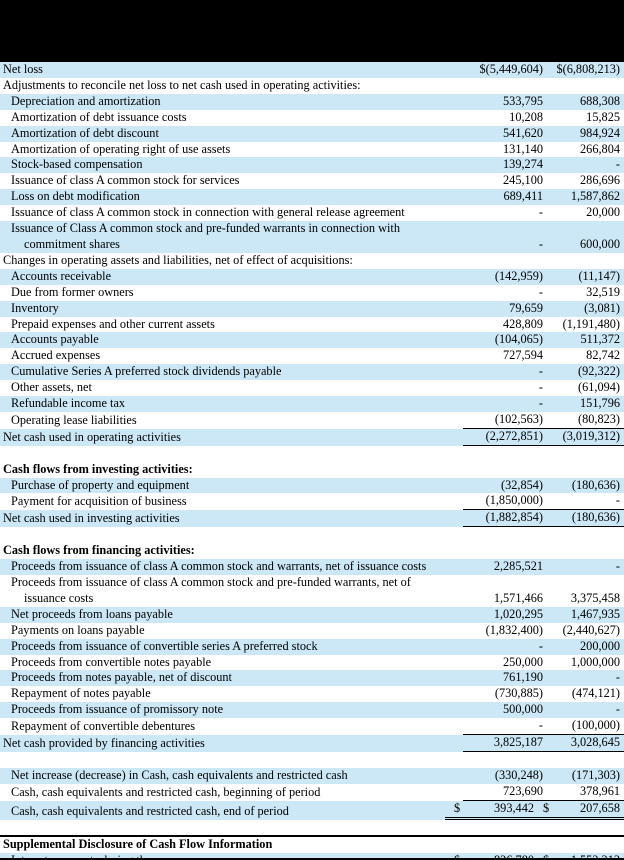 Image resolution: width=624 pixels, height=860 pixels. What do you see at coordinates (231, 502) in the screenshot?
I see `row-label: Payment for acquisition of business` at bounding box center [231, 502].